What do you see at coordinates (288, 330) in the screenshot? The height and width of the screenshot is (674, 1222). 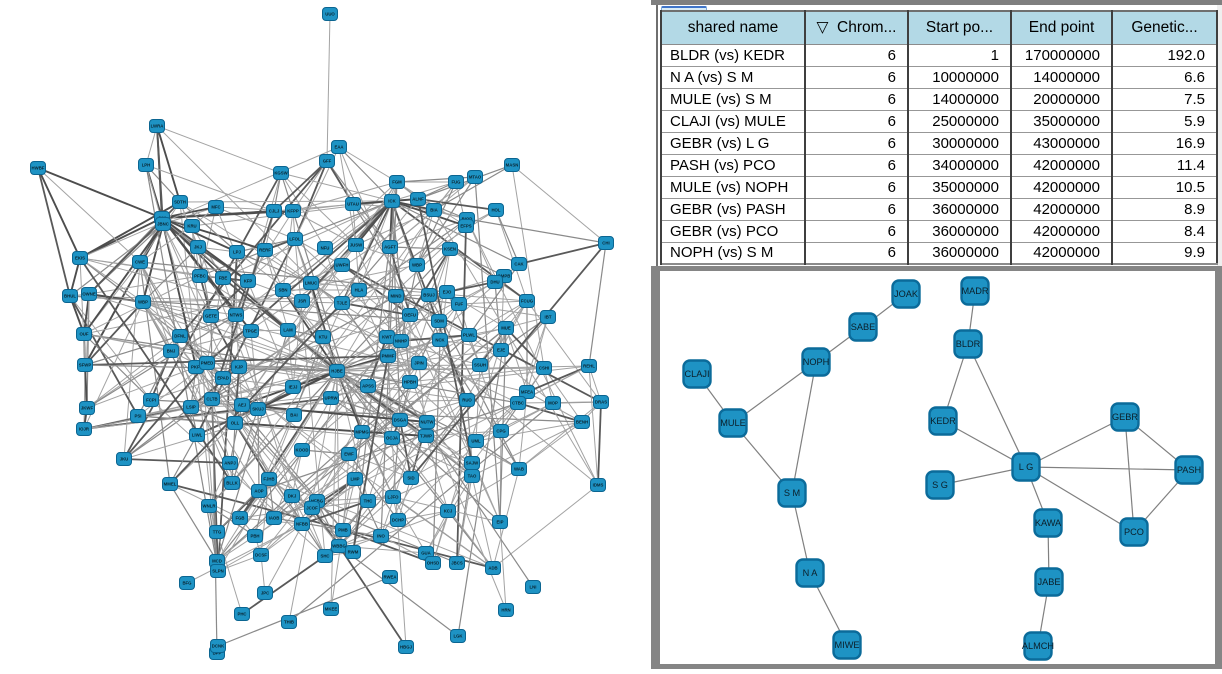 I see `svg-text: LAM` at bounding box center [288, 330].